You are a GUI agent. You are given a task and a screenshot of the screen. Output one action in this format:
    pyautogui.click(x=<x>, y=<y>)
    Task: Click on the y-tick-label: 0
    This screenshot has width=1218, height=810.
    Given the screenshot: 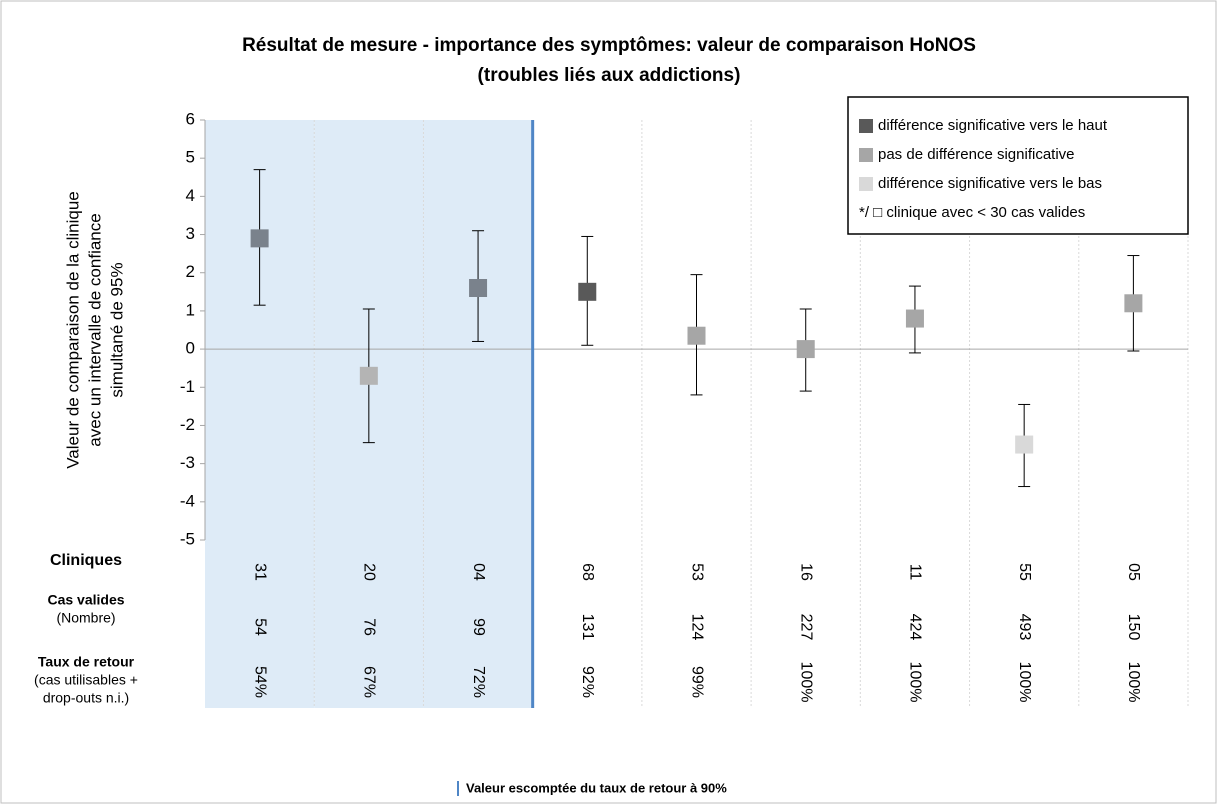 What is the action you would take?
    pyautogui.click(x=190, y=348)
    